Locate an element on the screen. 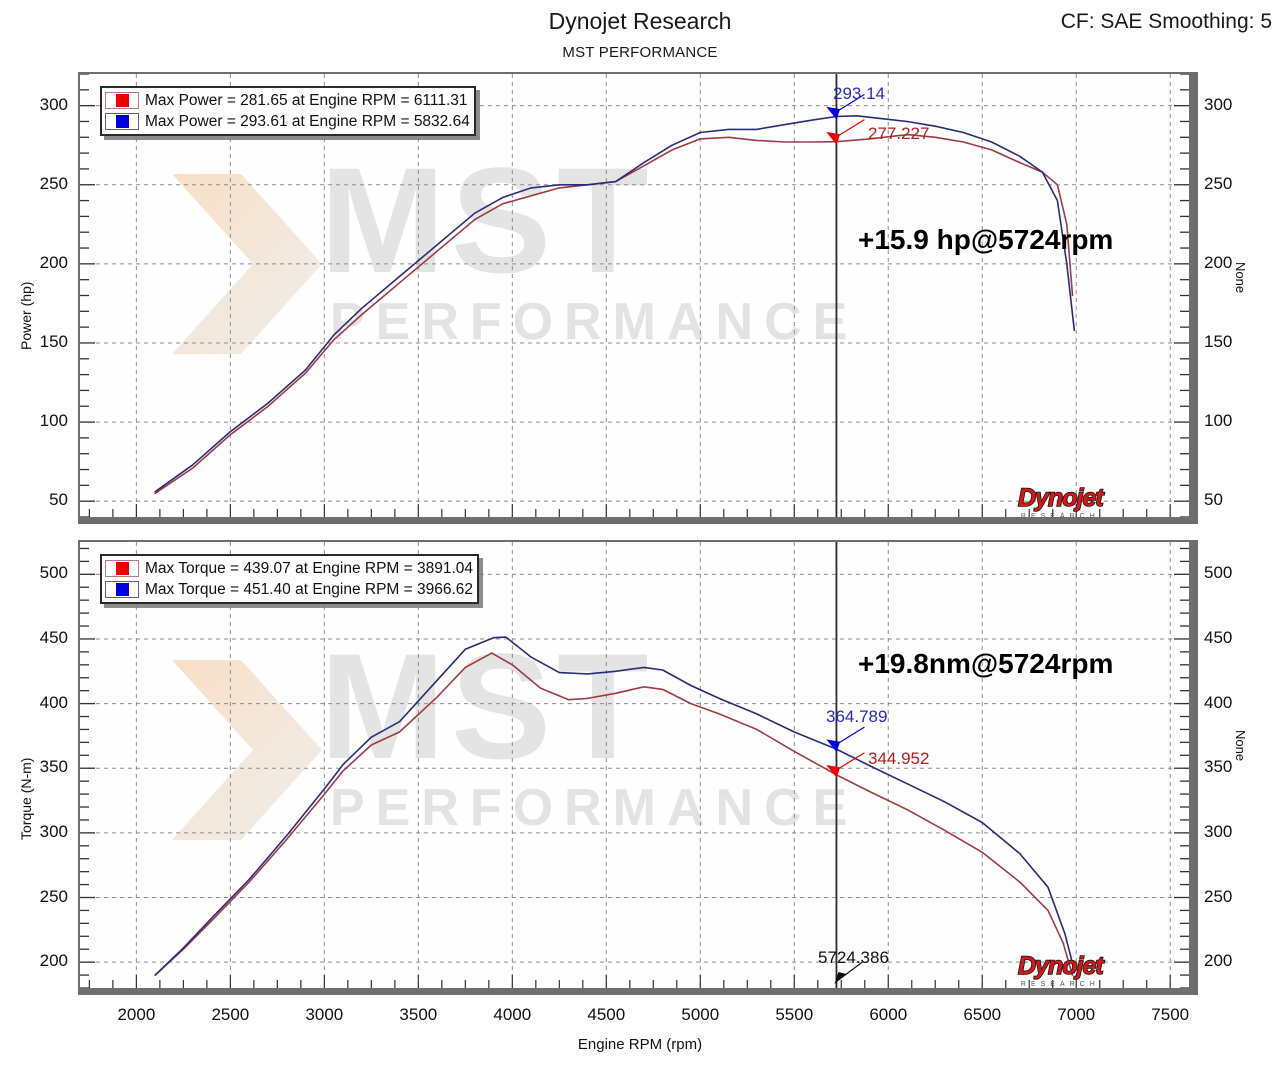 This screenshot has height=1080, width=1280. x-tick-label: 6500 is located at coordinates (982, 1014).